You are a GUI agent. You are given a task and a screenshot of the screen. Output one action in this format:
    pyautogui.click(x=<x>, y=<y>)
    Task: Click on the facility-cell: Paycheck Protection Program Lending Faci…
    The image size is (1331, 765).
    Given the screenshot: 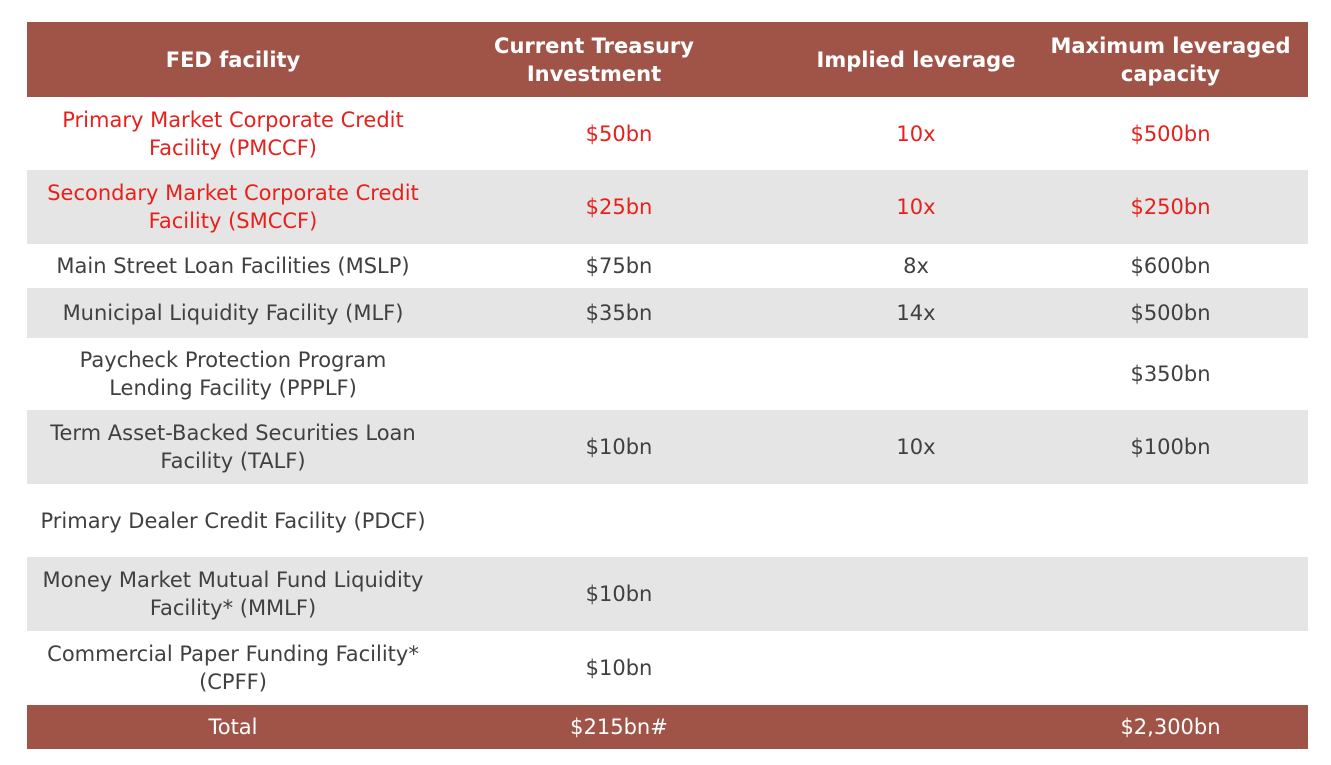 What is the action you would take?
    pyautogui.click(x=233, y=374)
    